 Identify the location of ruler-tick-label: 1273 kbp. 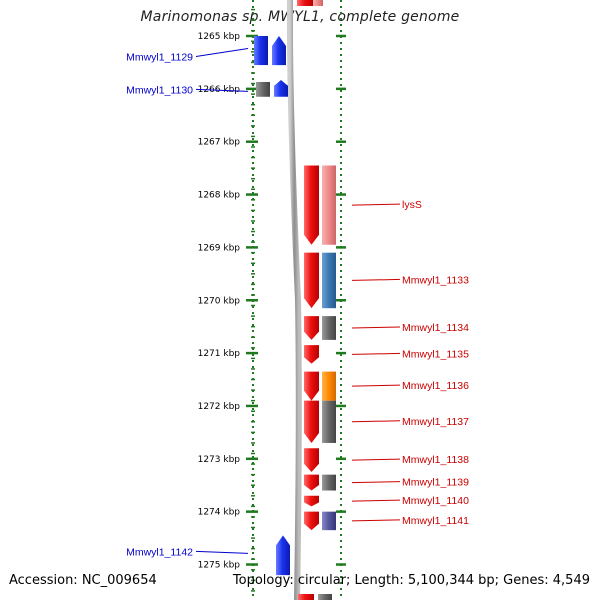
(219, 460).